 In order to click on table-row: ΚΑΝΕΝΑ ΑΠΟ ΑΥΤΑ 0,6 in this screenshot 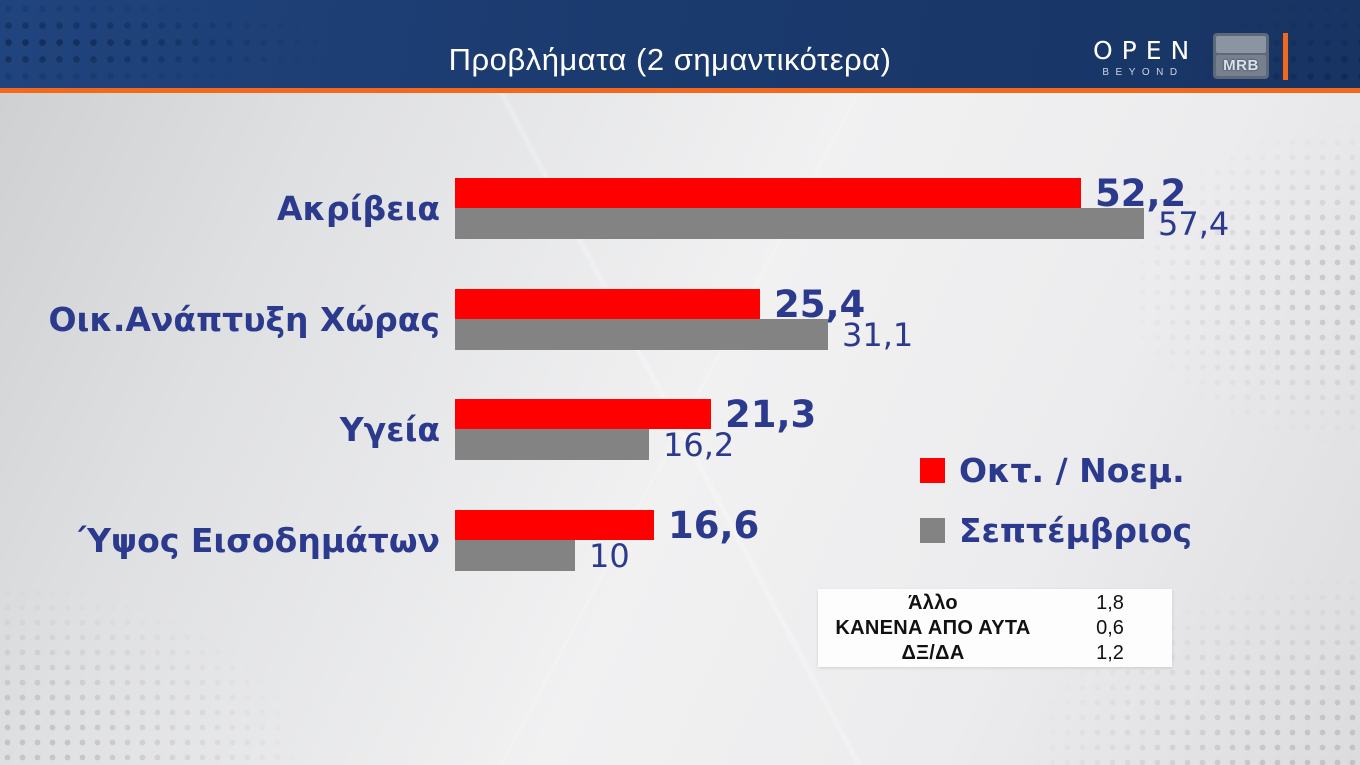, I will do `click(995, 628)`.